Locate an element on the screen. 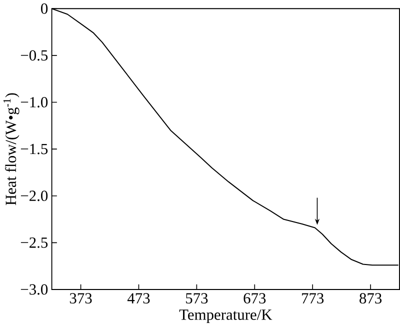 This screenshot has width=400, height=326. y-axis-title: Heat flow/(W•g$^{-1}$) is located at coordinates (11, 149).